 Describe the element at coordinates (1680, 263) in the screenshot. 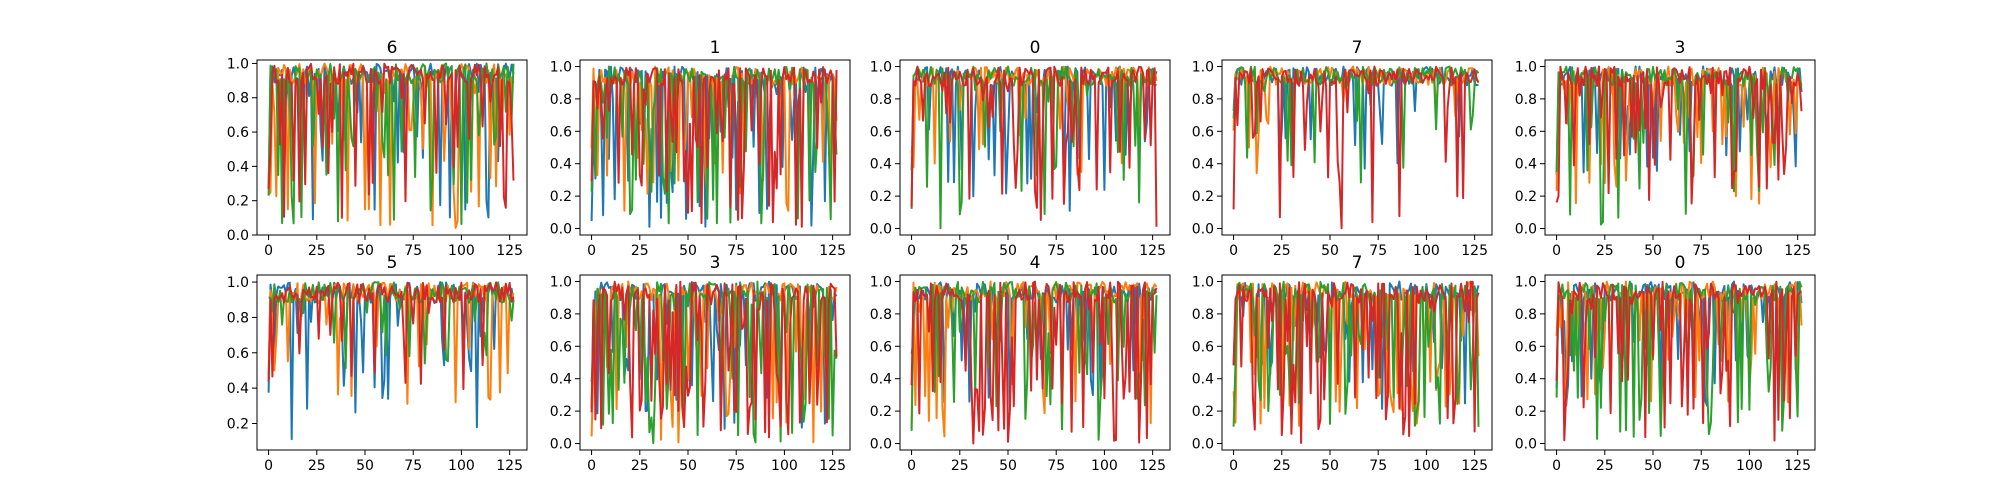

I see `subplot-title: 0` at that location.